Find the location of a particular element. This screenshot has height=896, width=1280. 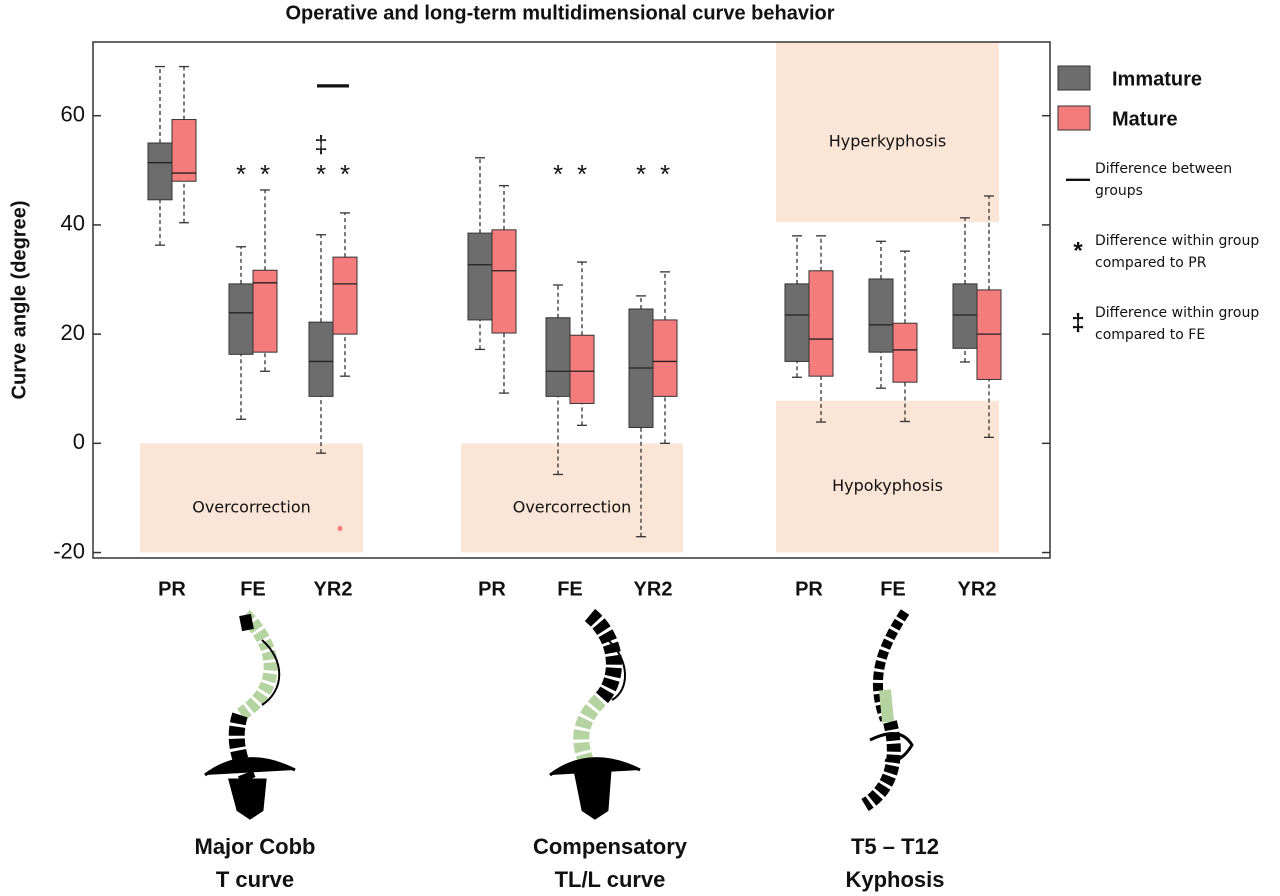

key-symbol: * is located at coordinates (1078, 250).